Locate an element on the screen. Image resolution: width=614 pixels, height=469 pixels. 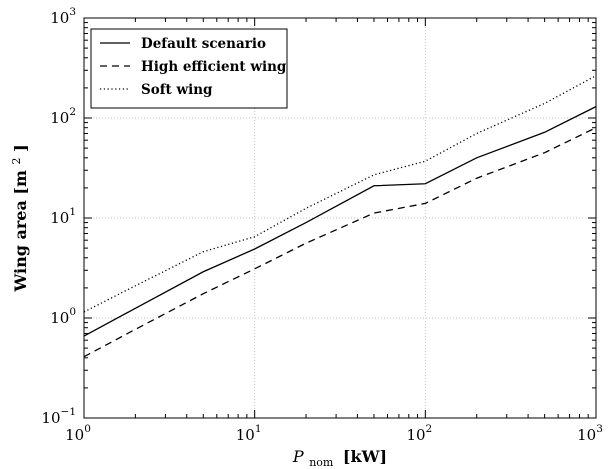
legend-label-1: Default scenario is located at coordinates (203, 44).